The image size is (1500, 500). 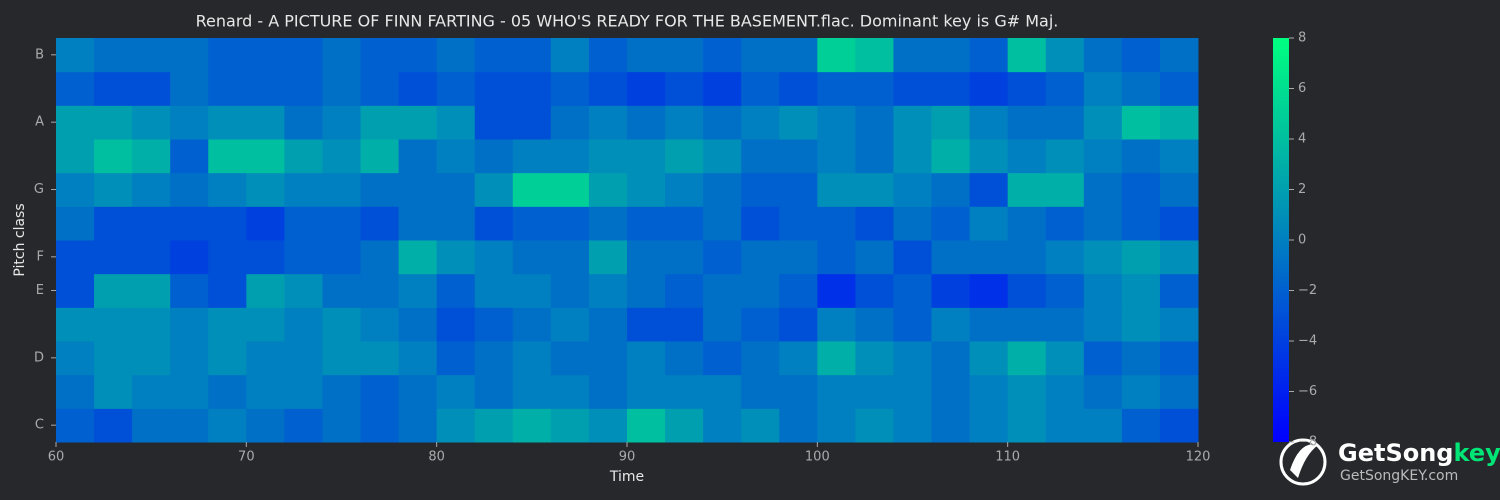 What do you see at coordinates (436, 457) in the screenshot?
I see `x-tick-label: 80` at bounding box center [436, 457].